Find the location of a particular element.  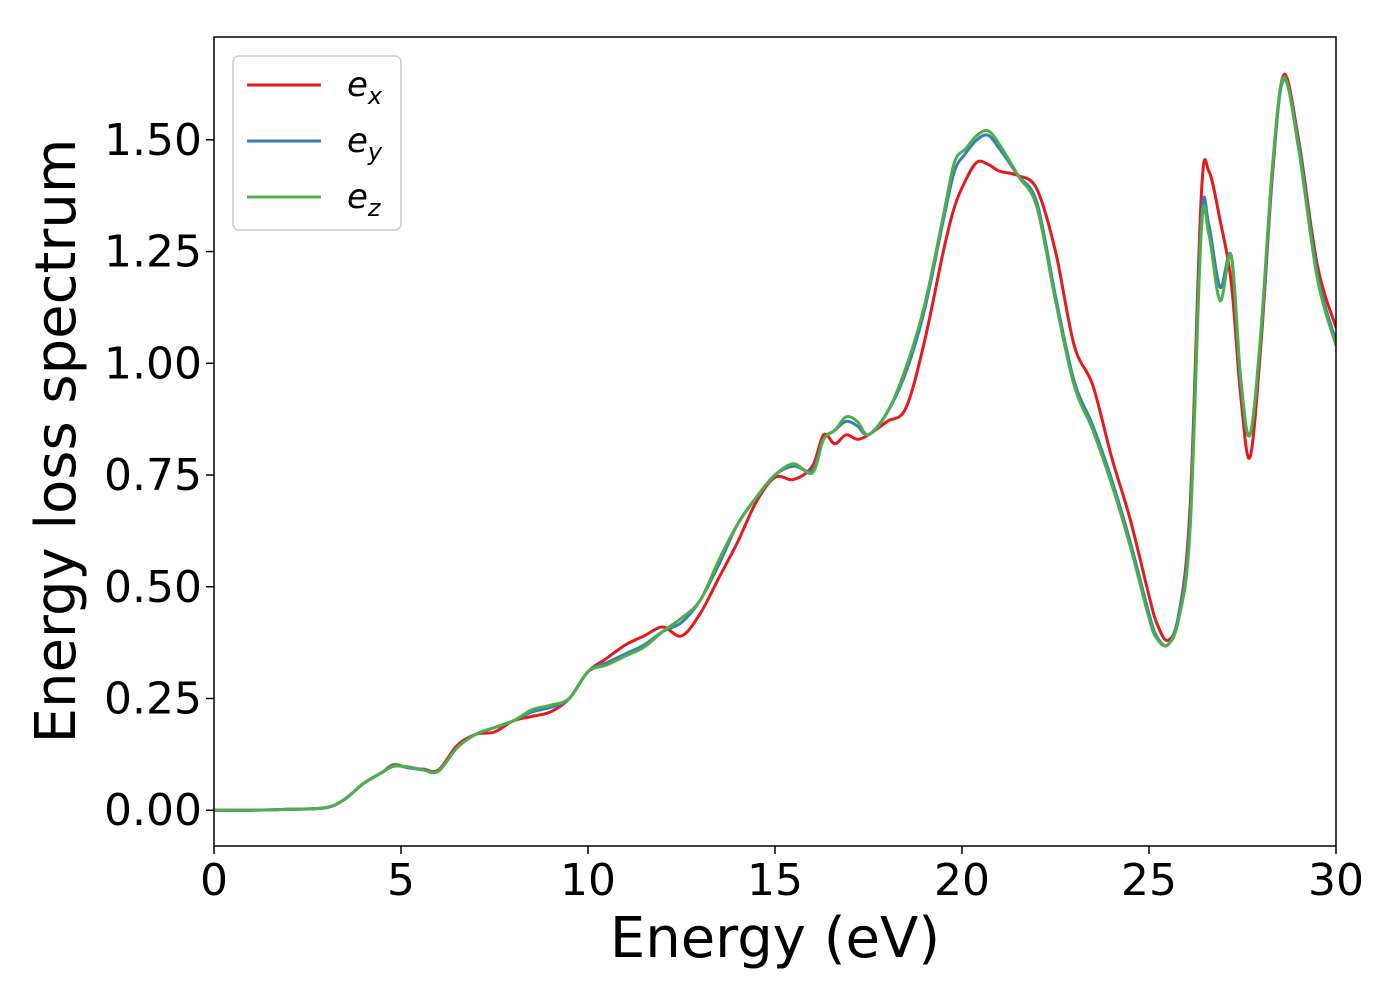

x-tick-label: 20 is located at coordinates (962, 880).